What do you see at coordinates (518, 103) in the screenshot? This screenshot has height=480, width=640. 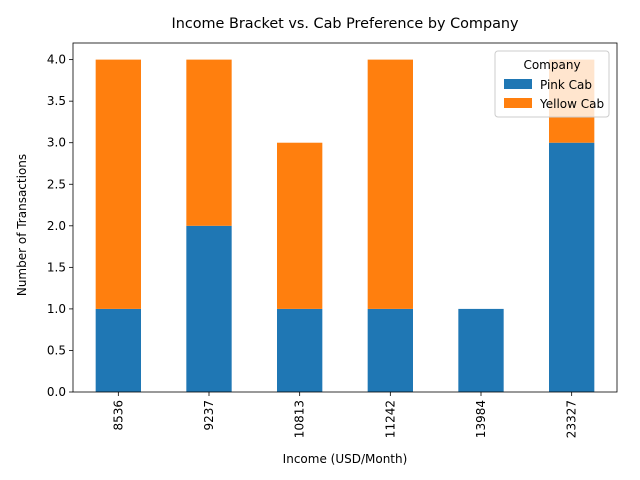 I see `legend-swatch-yellow-cab` at bounding box center [518, 103].